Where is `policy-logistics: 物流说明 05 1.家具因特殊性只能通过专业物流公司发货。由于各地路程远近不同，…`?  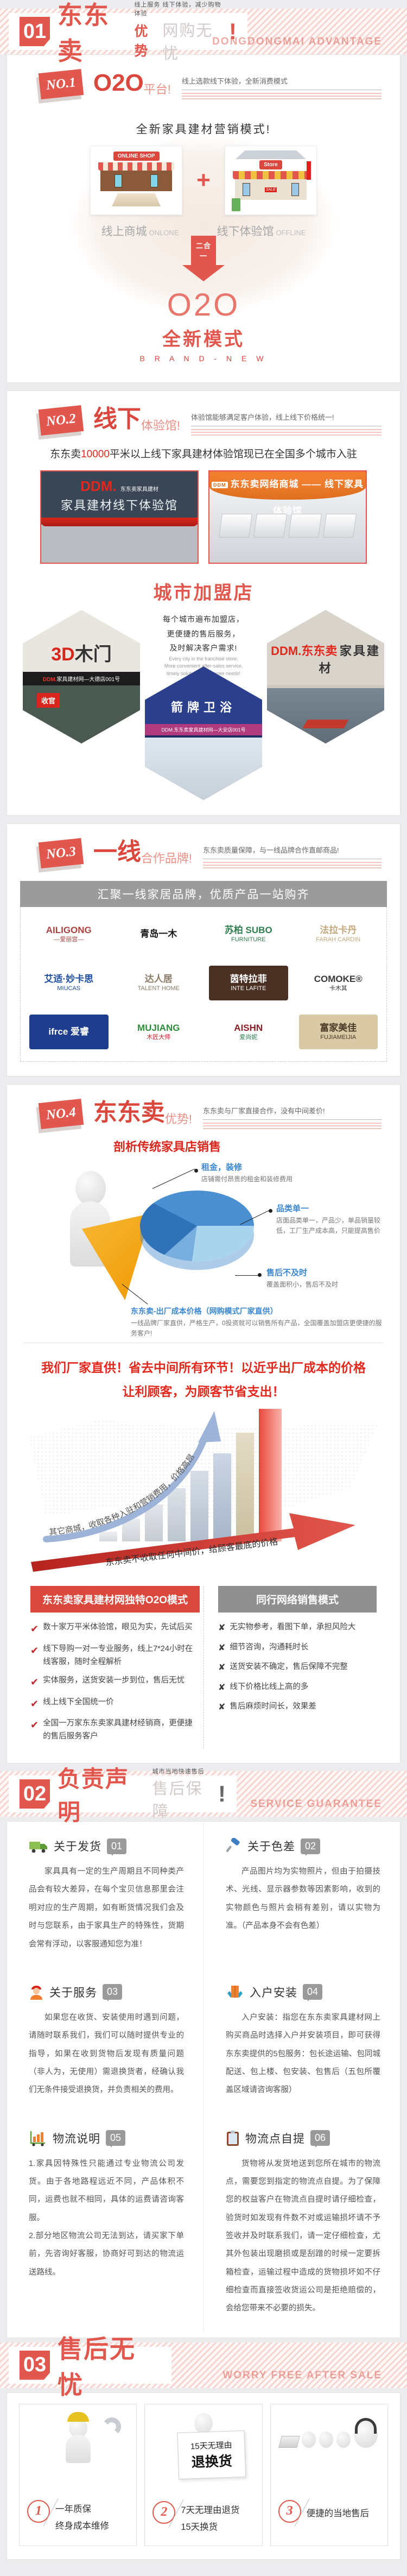 policy-logistics: 物流说明 05 1.家具因特殊性只能通过专业物流公司发货。由于各地路程远近不同，… is located at coordinates (105, 2223).